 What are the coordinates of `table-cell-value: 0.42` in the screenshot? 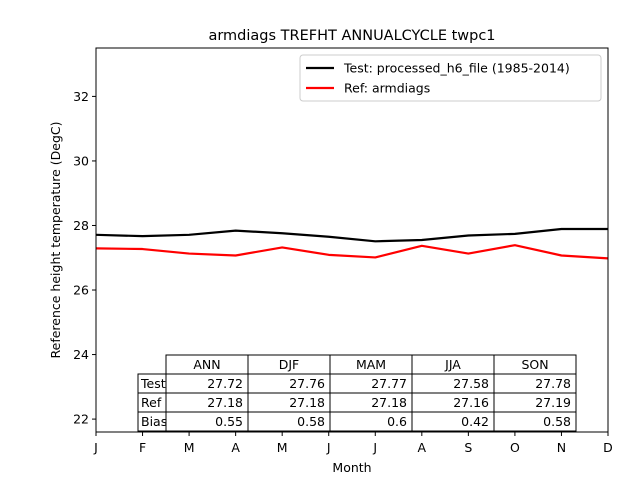 It's located at (475, 421).